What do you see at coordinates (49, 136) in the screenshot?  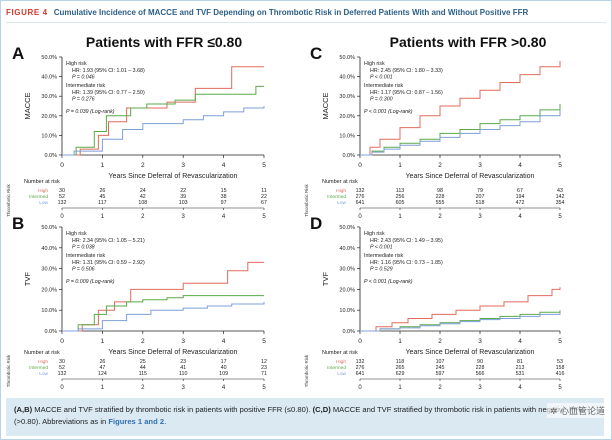 I see `y-tick-label-a-1: 10.0%` at bounding box center [49, 136].